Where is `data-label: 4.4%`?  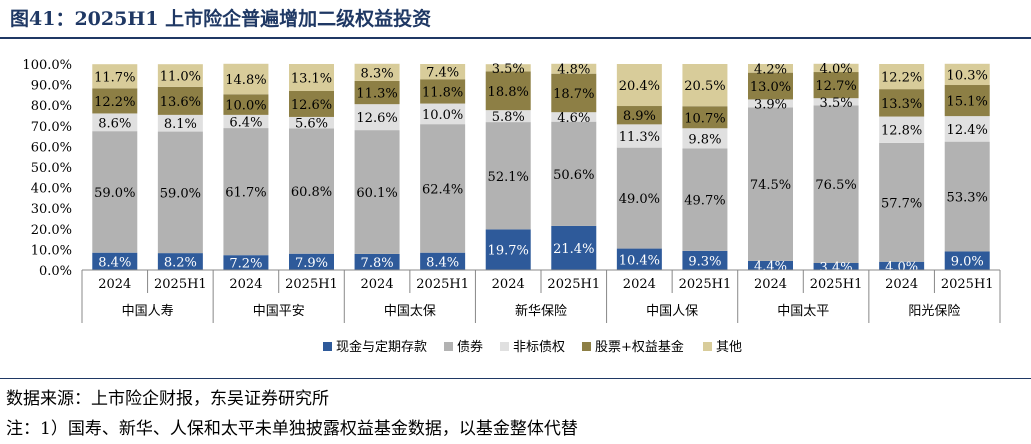 data-label: 4.4% is located at coordinates (770, 266).